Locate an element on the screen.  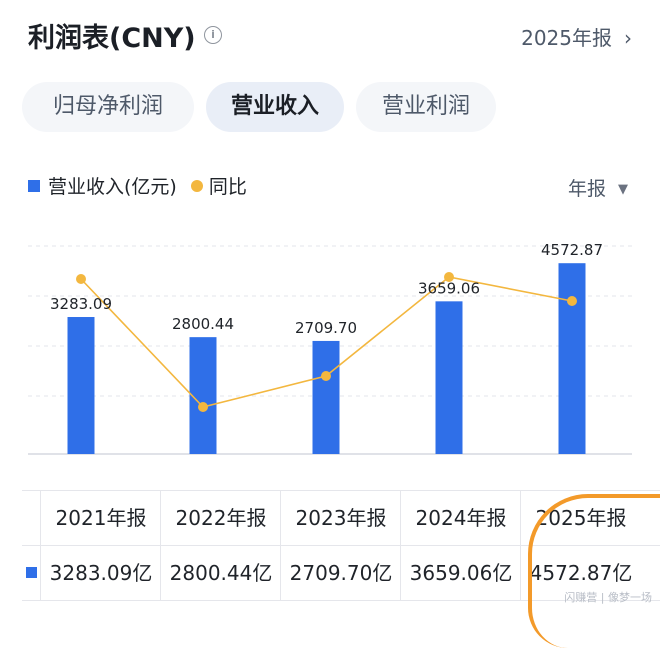
table-value-cell: 3283.09亿 is located at coordinates (100, 573).